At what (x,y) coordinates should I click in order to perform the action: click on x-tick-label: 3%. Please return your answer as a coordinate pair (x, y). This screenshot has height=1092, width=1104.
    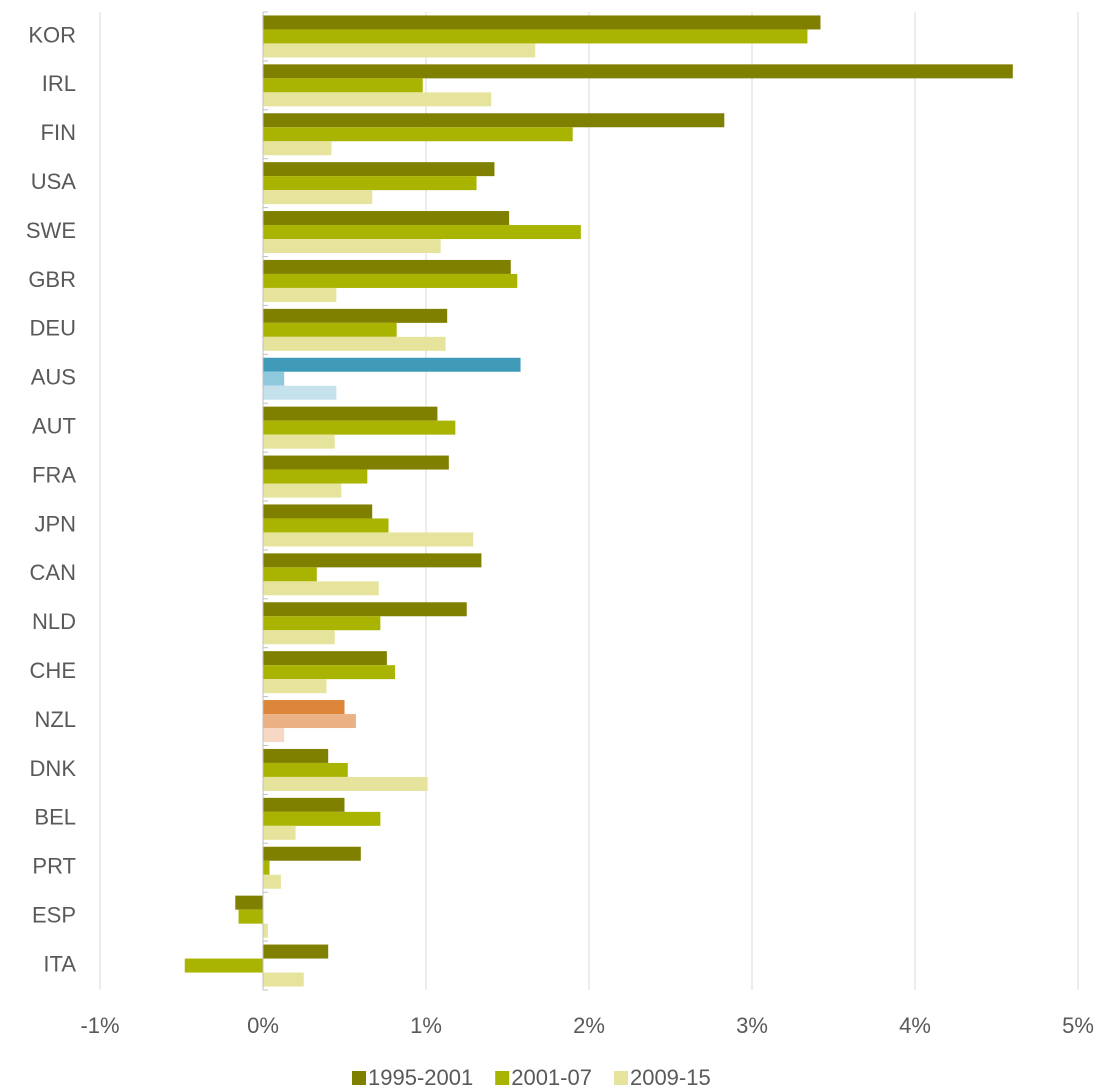
    Looking at the image, I should click on (752, 1025).